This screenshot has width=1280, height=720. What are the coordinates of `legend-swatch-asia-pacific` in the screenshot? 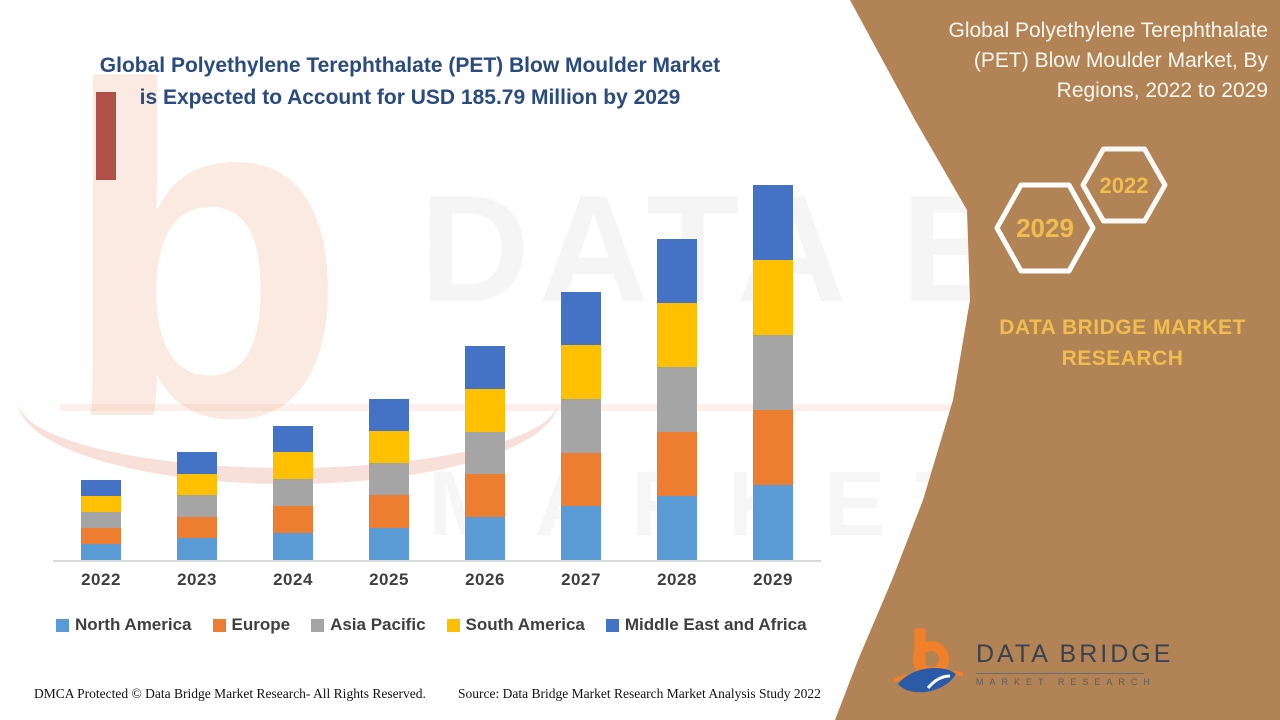 It's located at (318, 625).